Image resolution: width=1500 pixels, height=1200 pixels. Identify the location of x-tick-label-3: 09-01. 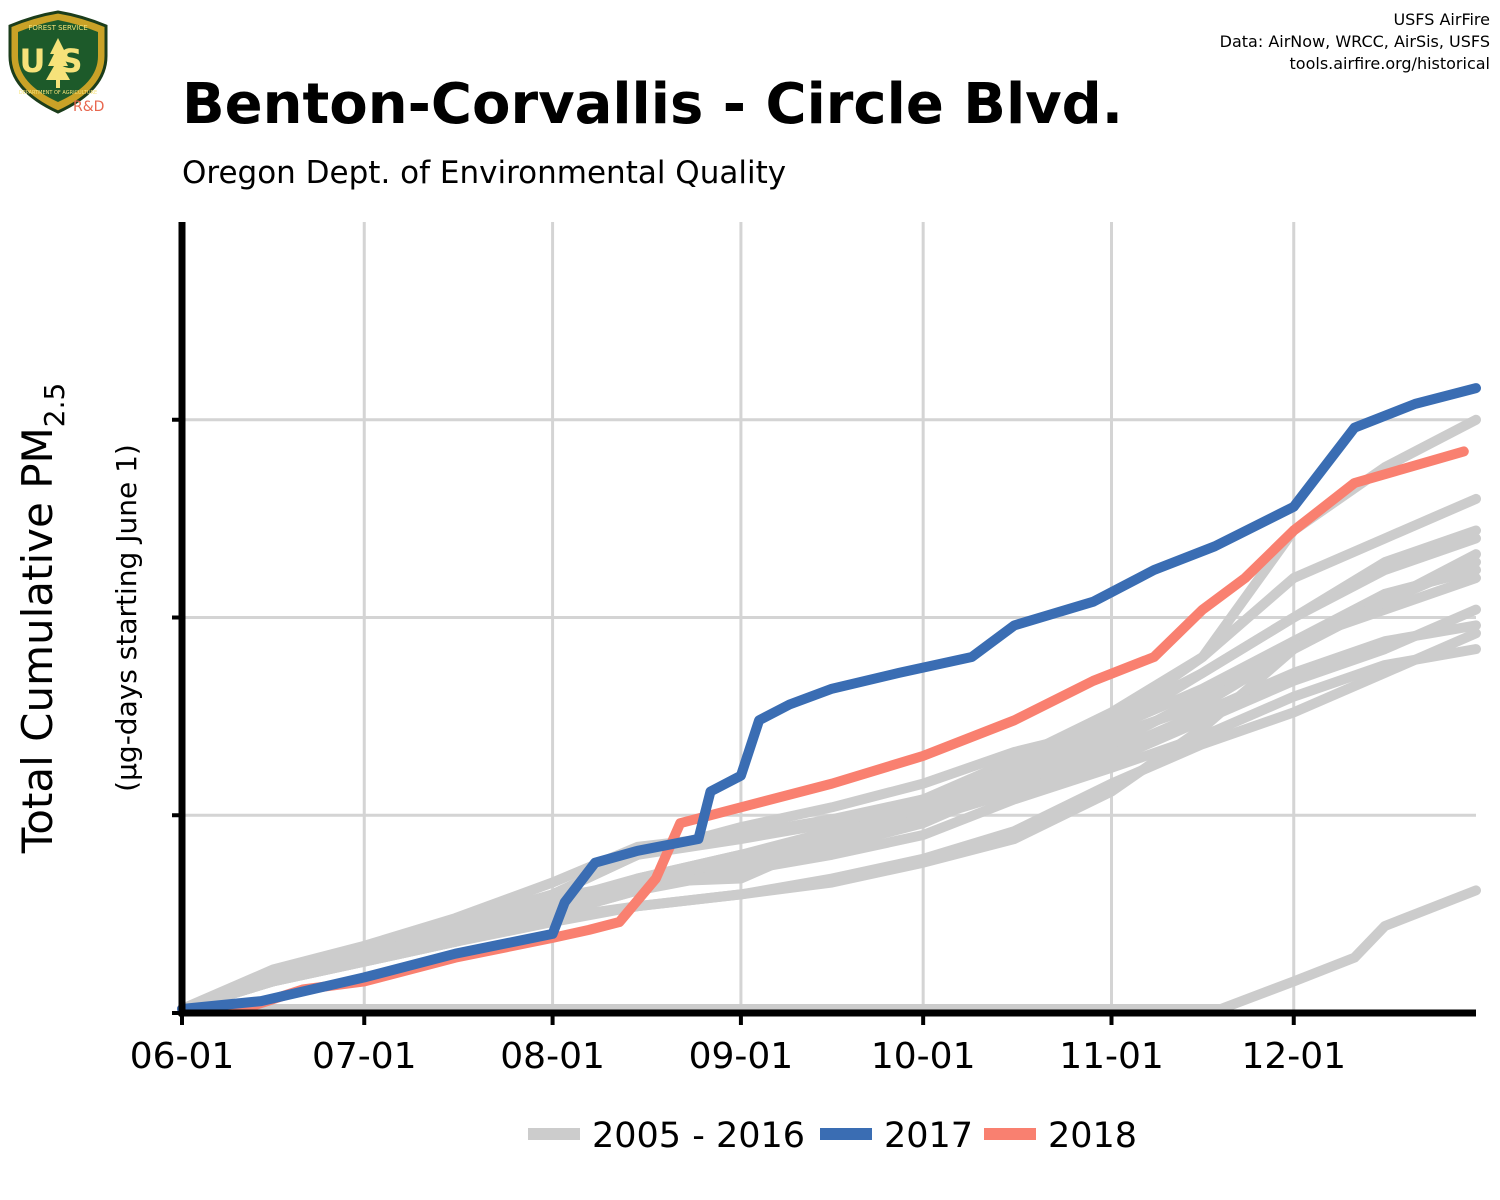
(741, 1056).